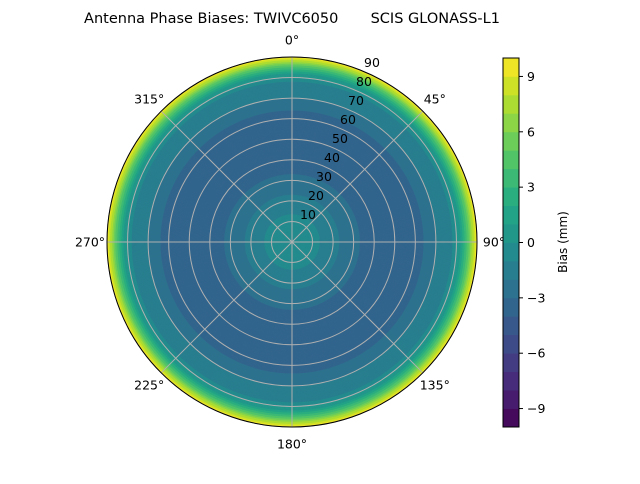  Describe the element at coordinates (531, 242) in the screenshot. I see `colorbar-tick-label: 0` at that location.